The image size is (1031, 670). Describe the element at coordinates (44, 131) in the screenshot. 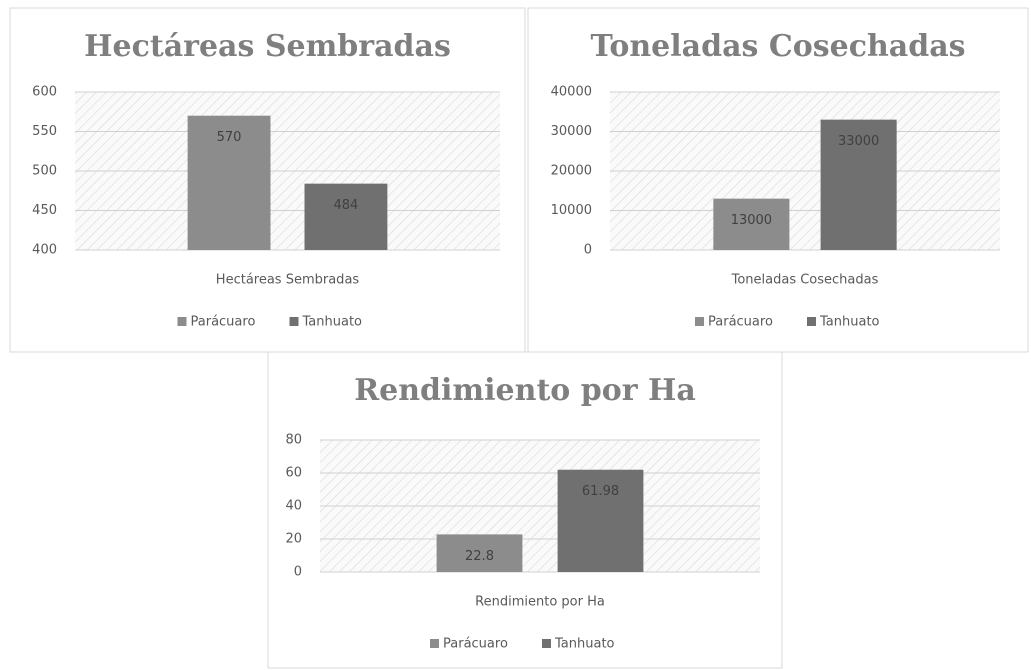

I see `y-tick-label: 550` at that location.